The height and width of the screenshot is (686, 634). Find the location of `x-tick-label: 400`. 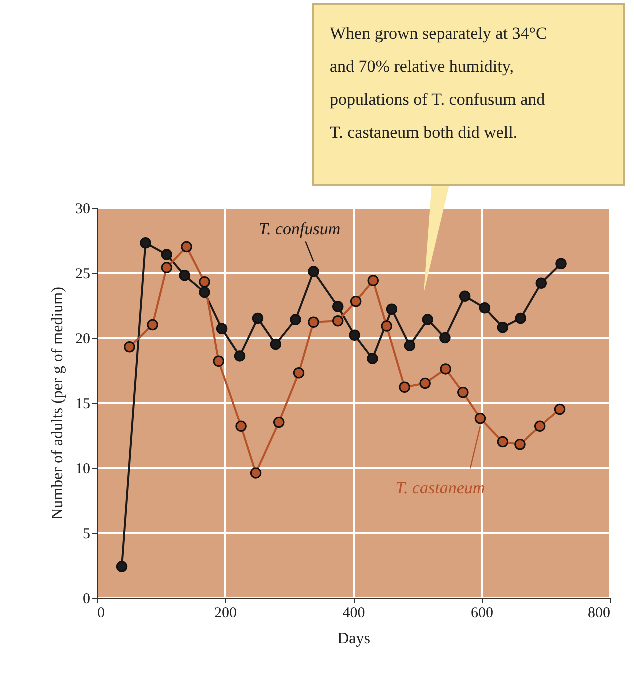

x-tick-label: 400 is located at coordinates (354, 614).